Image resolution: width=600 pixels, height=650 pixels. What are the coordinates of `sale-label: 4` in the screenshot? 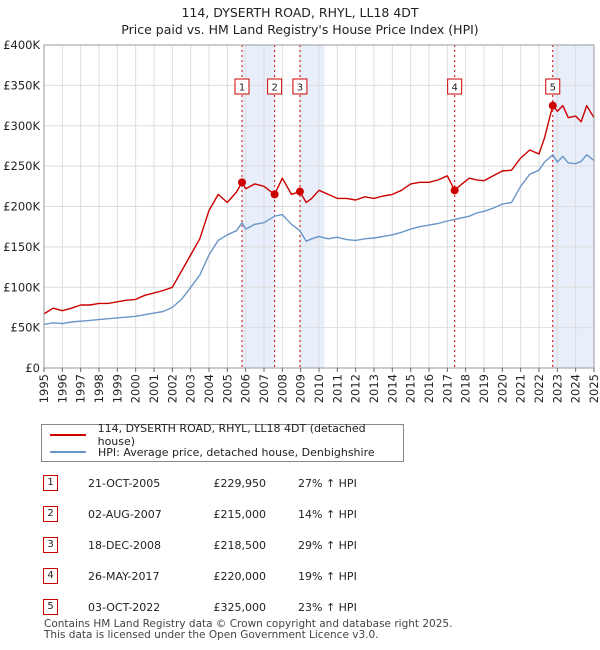 It's located at (454, 88).